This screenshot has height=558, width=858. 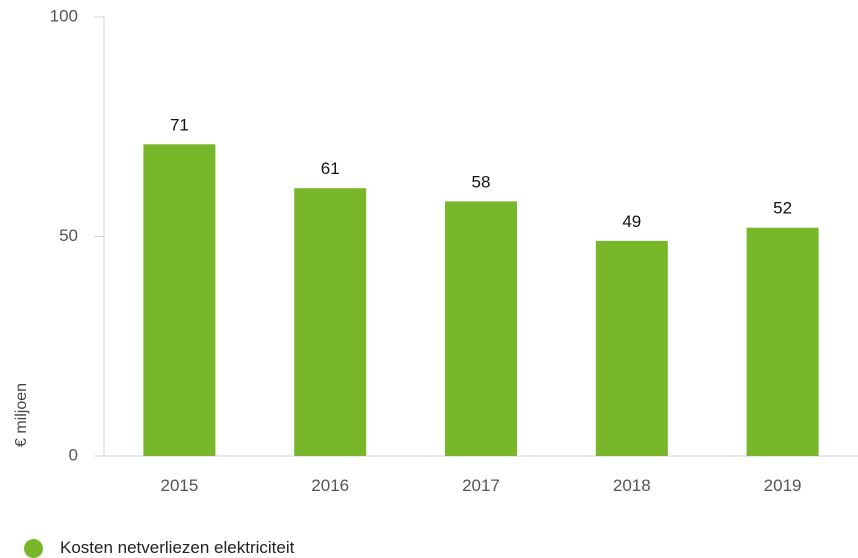 I want to click on x-axis-tick-labels: 2015 2016 2017 2018 2019, so click(x=480, y=485).